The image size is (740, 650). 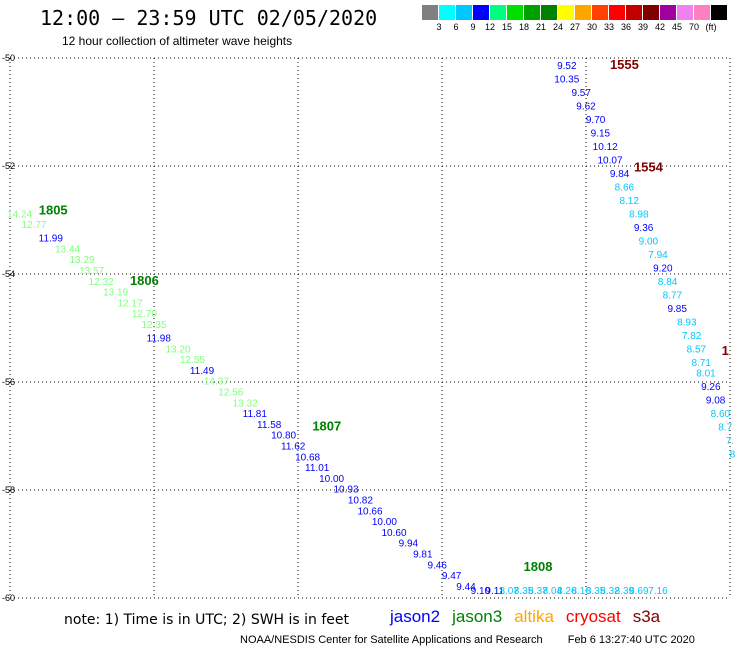 What do you see at coordinates (601, 133) in the screenshot?
I see `wave-height-point: 9.15` at bounding box center [601, 133].